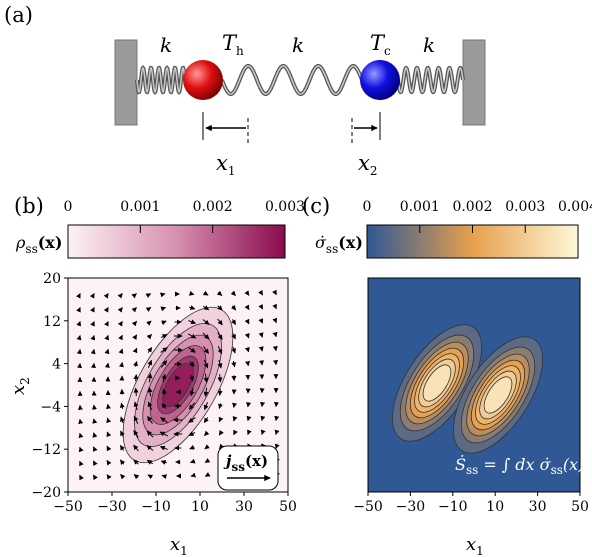 Image resolution: width=592 pixels, height=557 pixels. I want to click on subscript: ss, so click(238, 467).